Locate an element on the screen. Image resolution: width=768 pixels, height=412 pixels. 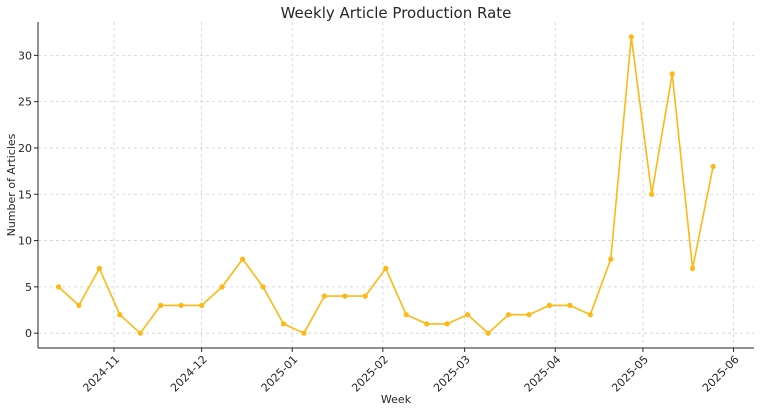
chart-title: Weekly Article Production Rate is located at coordinates (396, 13).